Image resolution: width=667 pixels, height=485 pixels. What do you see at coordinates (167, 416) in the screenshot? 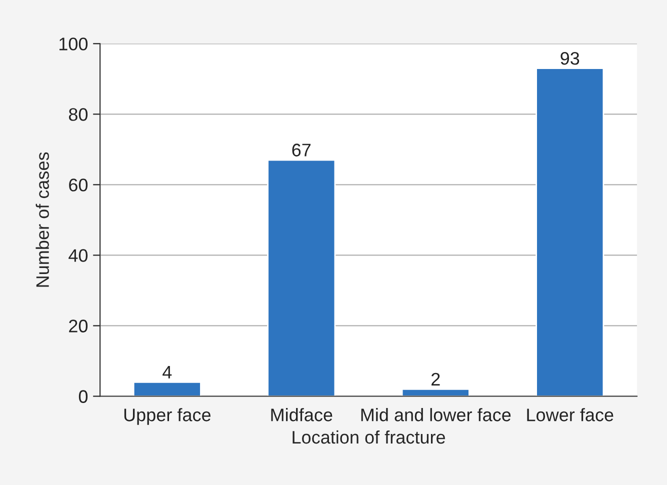
I see `x-tick-label: Upper face` at bounding box center [167, 416].